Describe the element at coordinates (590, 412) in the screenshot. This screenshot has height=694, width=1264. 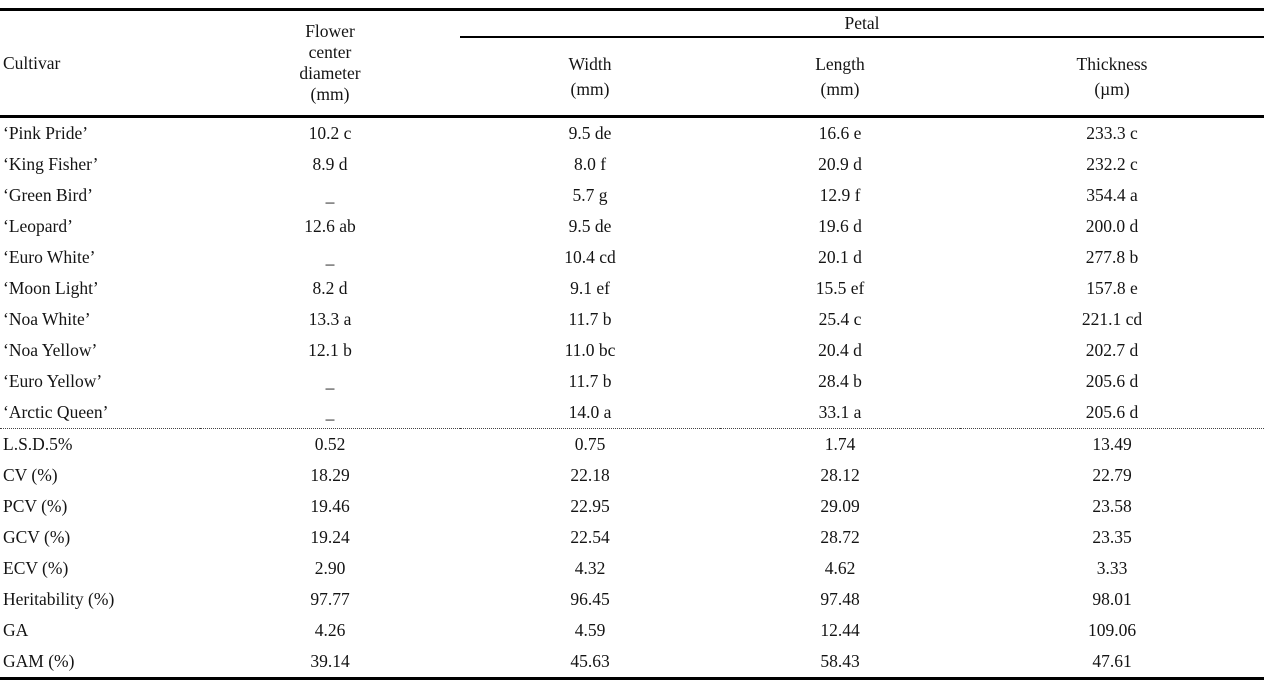
I see `measurement-value-cell: 14.0 a` at that location.